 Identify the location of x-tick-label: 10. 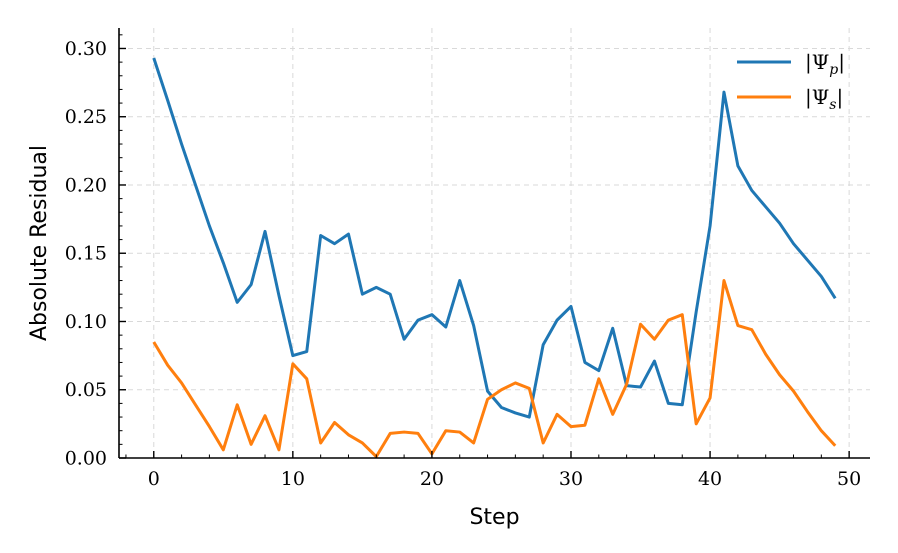
(293, 479).